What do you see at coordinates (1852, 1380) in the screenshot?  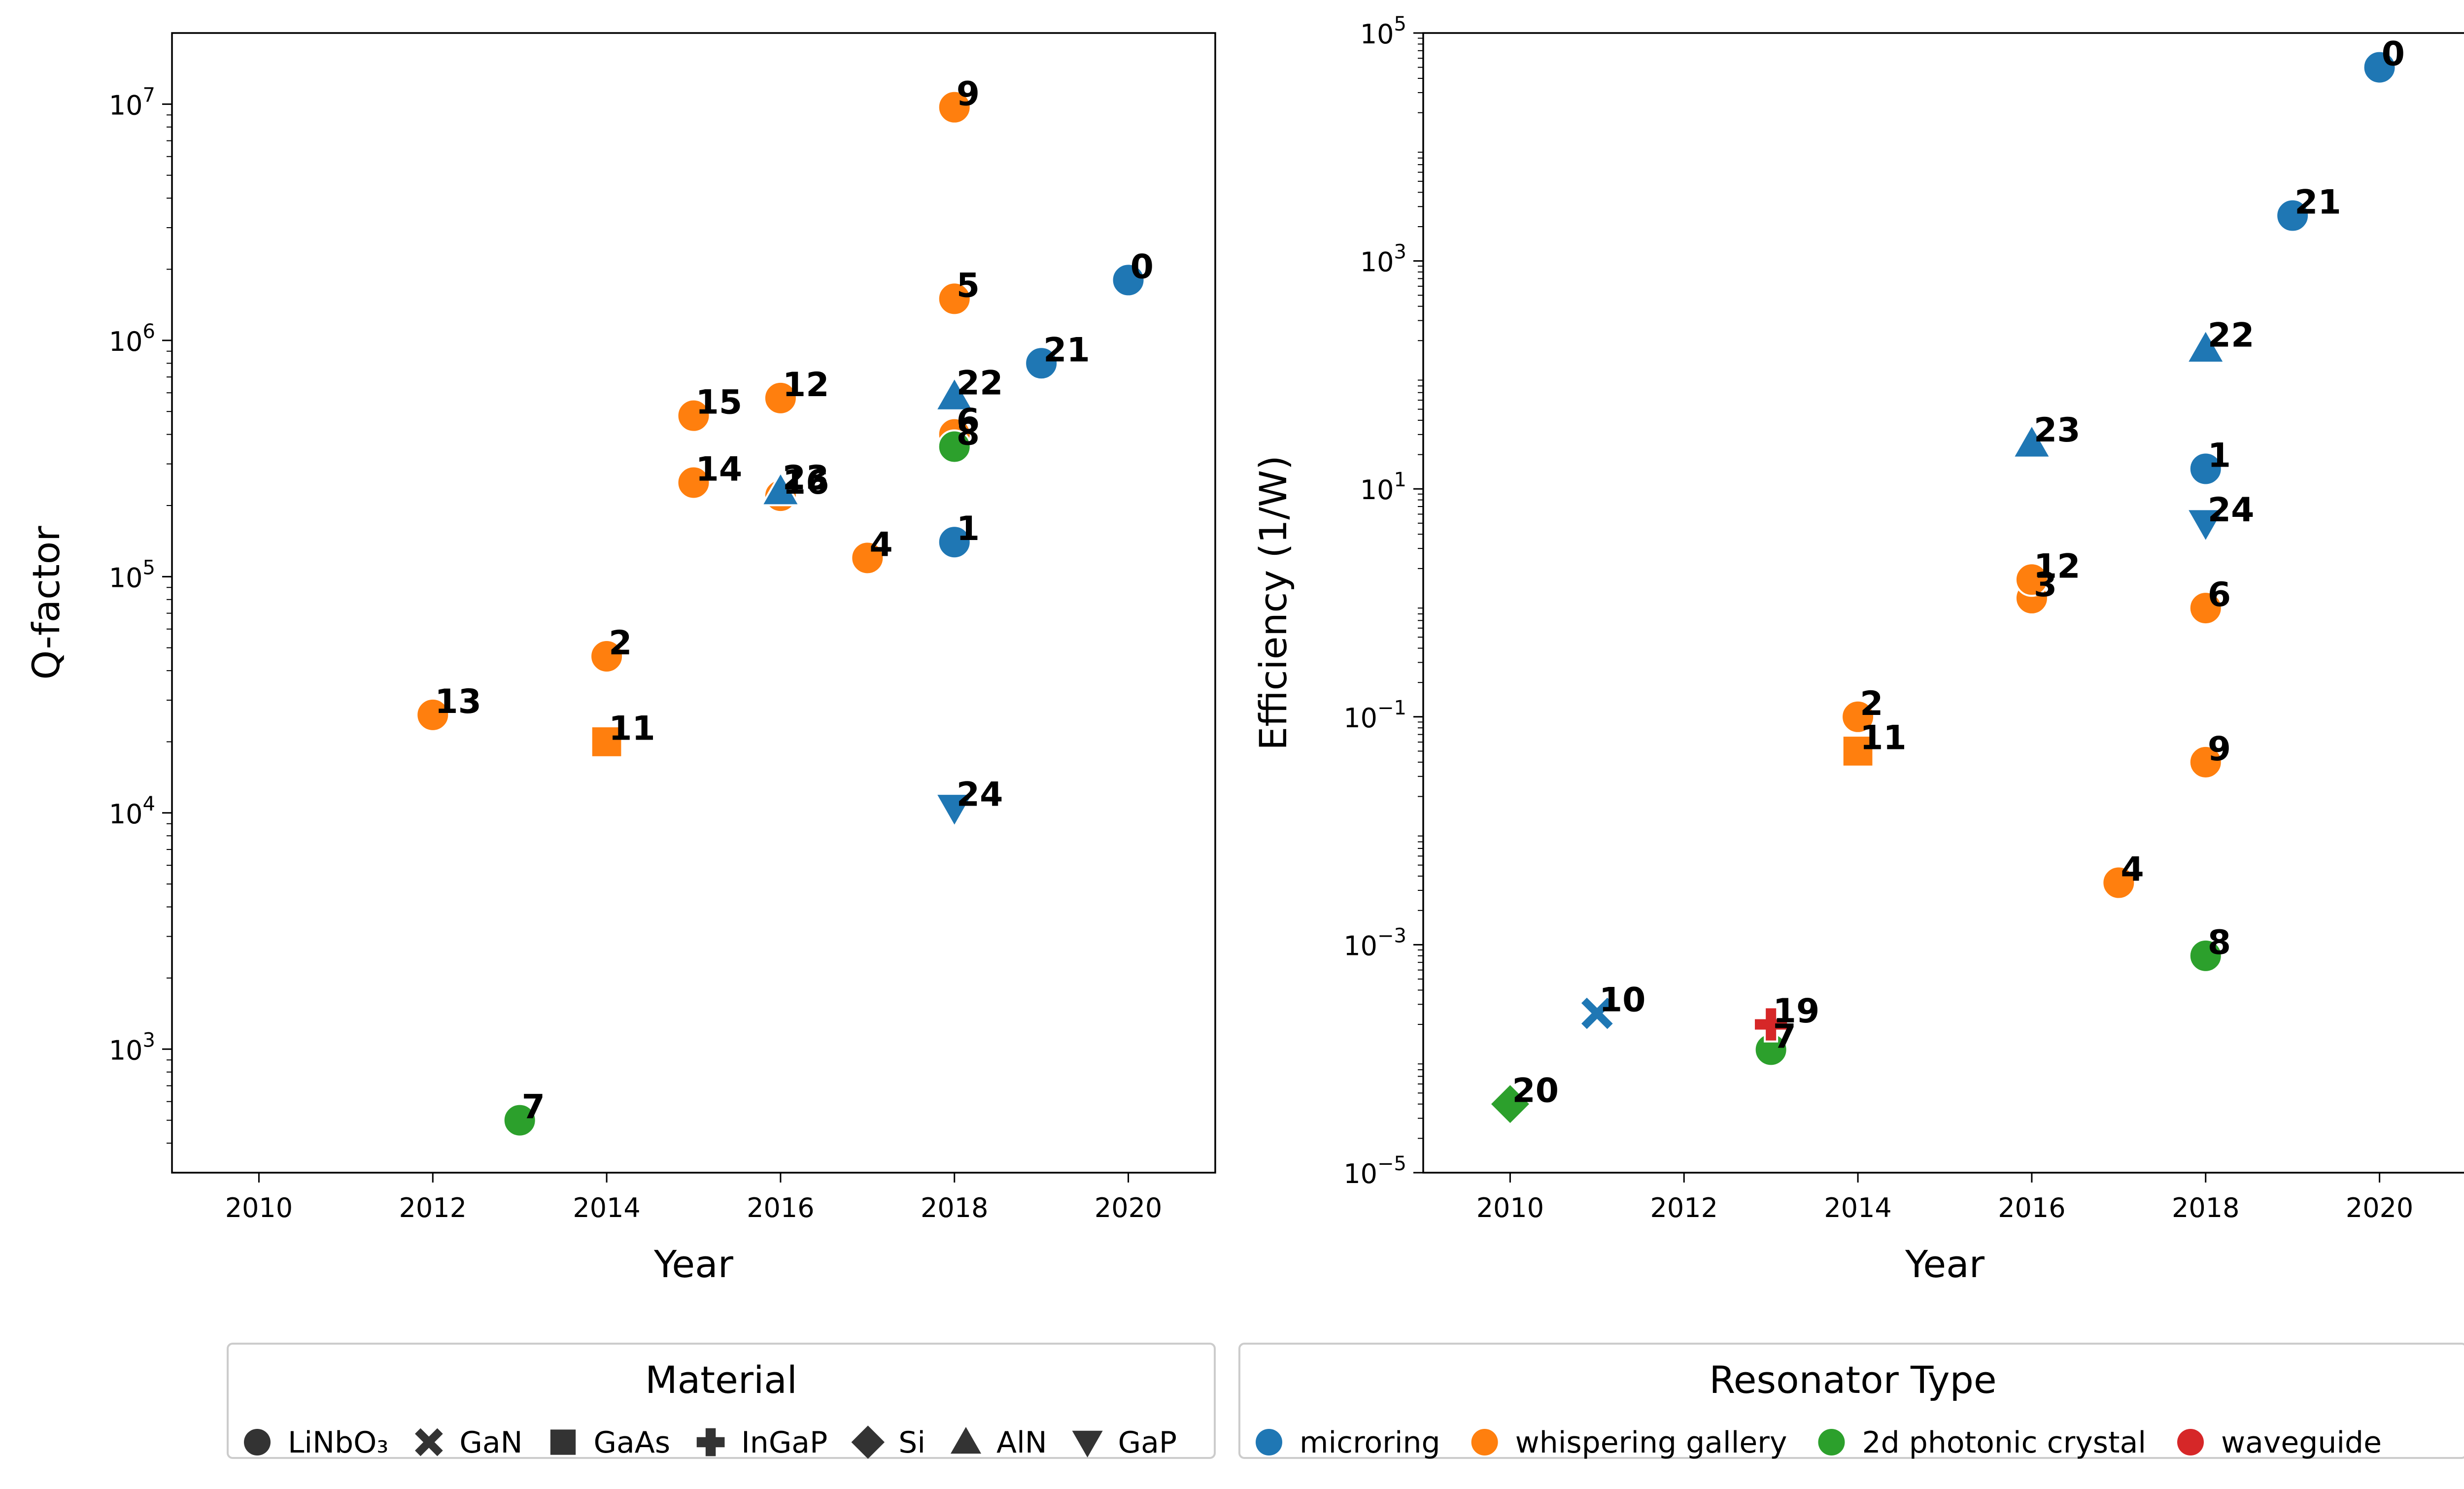 I see `legend-title: Resonator Type` at bounding box center [1852, 1380].